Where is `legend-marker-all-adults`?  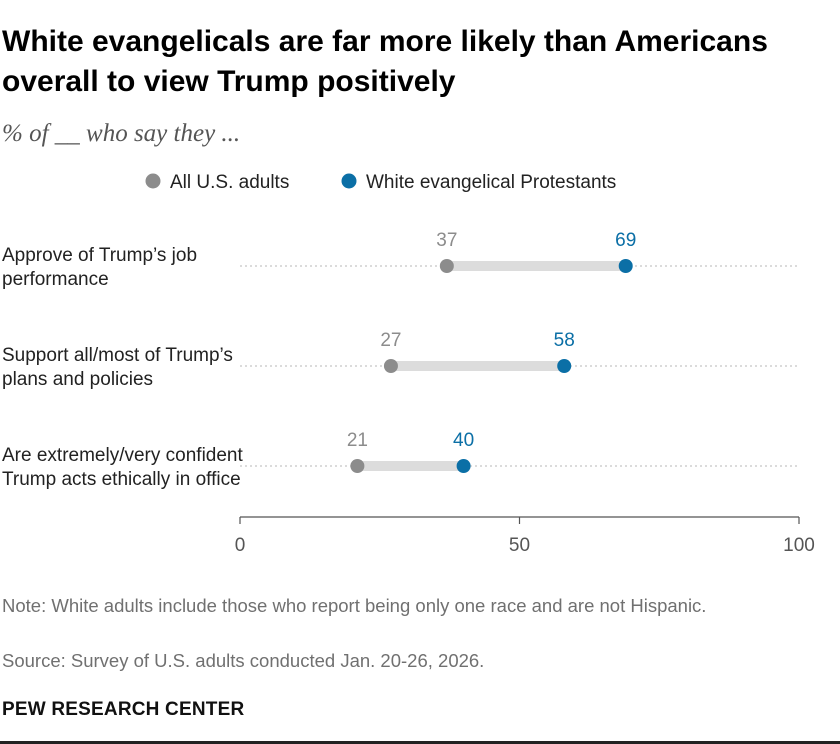
legend-marker-all-adults is located at coordinates (153, 181).